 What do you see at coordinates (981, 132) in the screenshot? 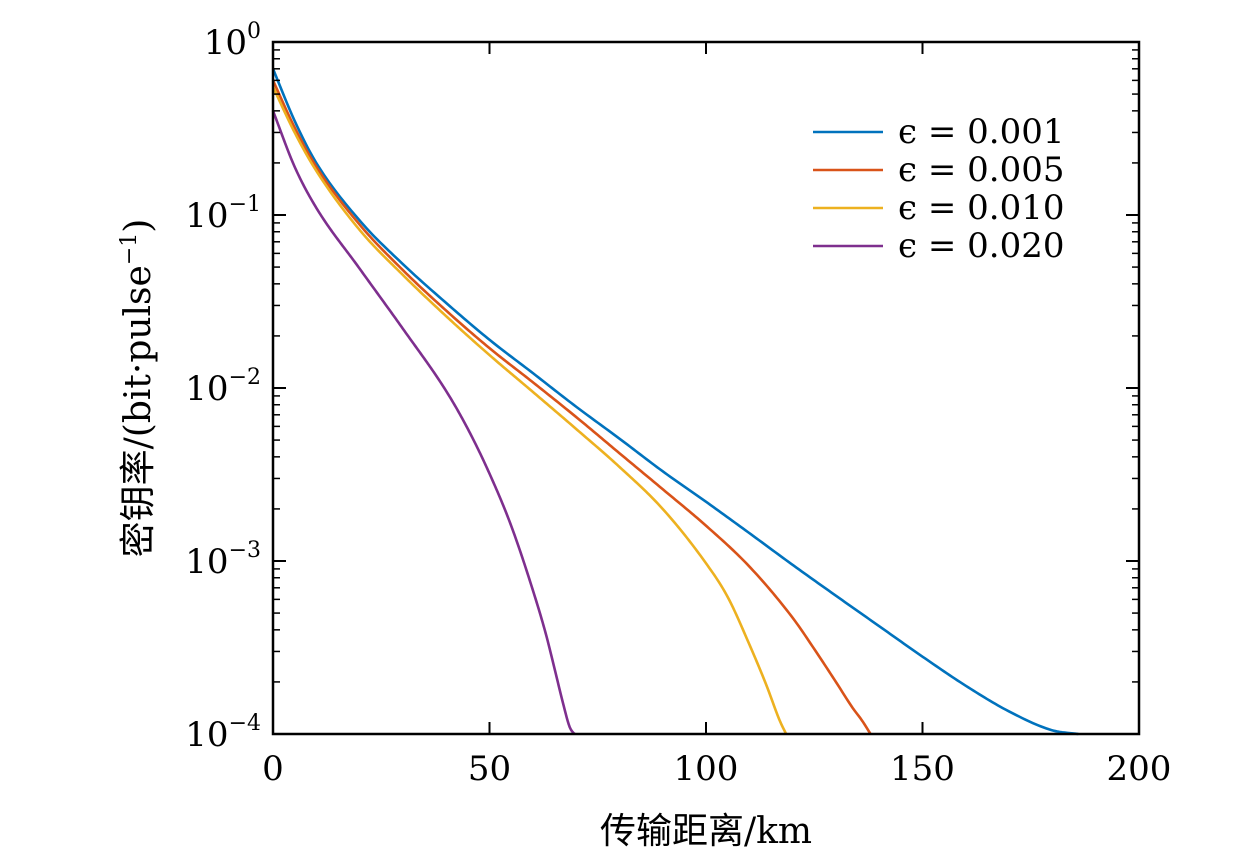
I see `legend-label-1: ϵ = 0.001` at bounding box center [981, 132].